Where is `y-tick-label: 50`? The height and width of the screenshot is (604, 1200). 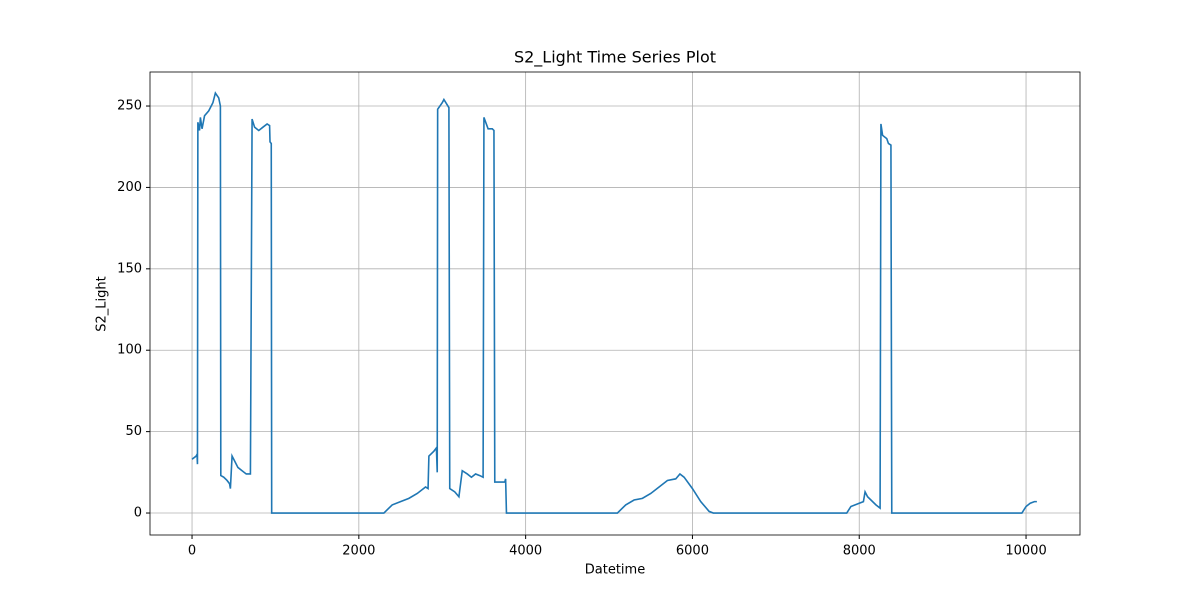
y-tick-label: 50 is located at coordinates (133, 431).